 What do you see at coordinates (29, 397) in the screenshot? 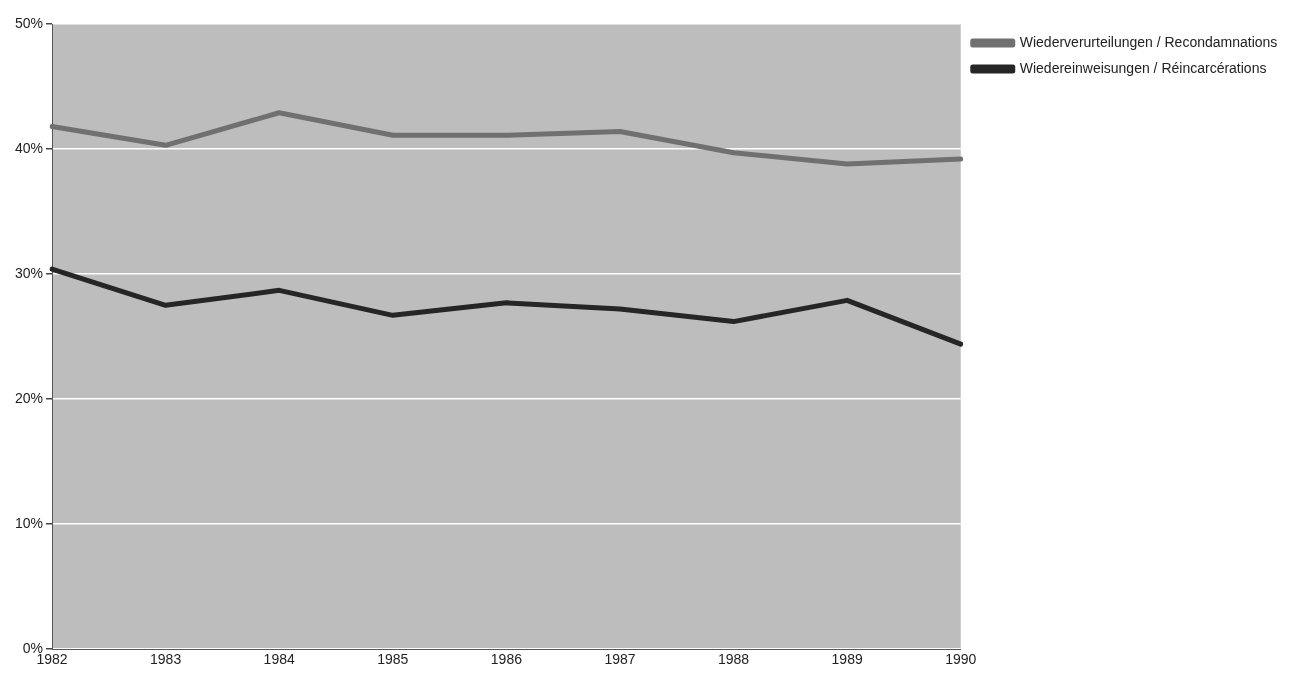
I see `y-tick-label: 20%` at bounding box center [29, 397].